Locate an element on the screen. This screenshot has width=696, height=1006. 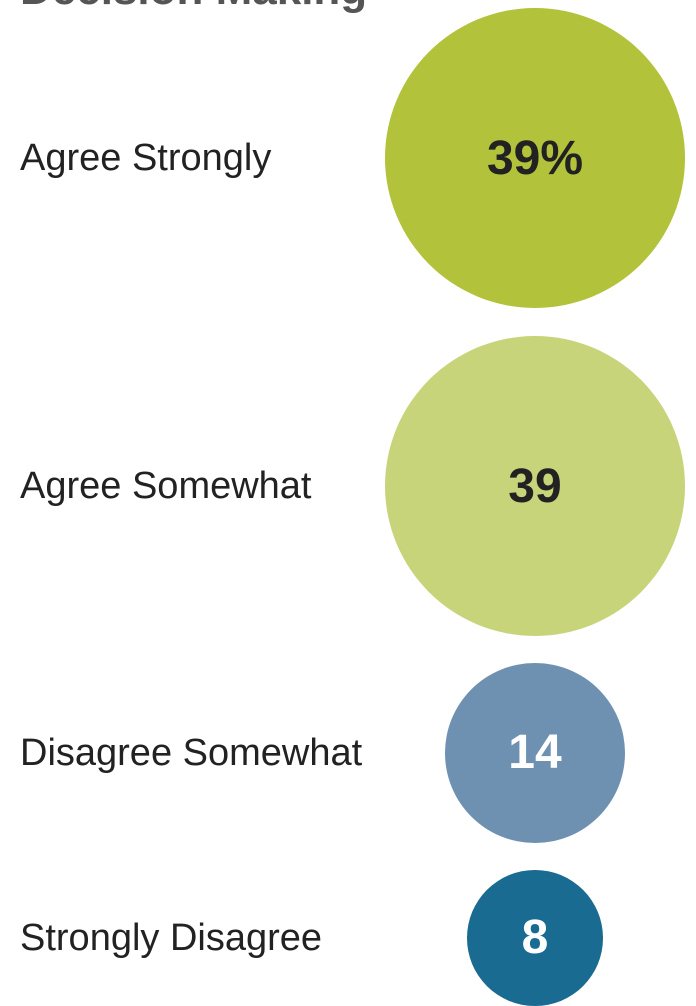
value-label: 39 is located at coordinates (535, 486).